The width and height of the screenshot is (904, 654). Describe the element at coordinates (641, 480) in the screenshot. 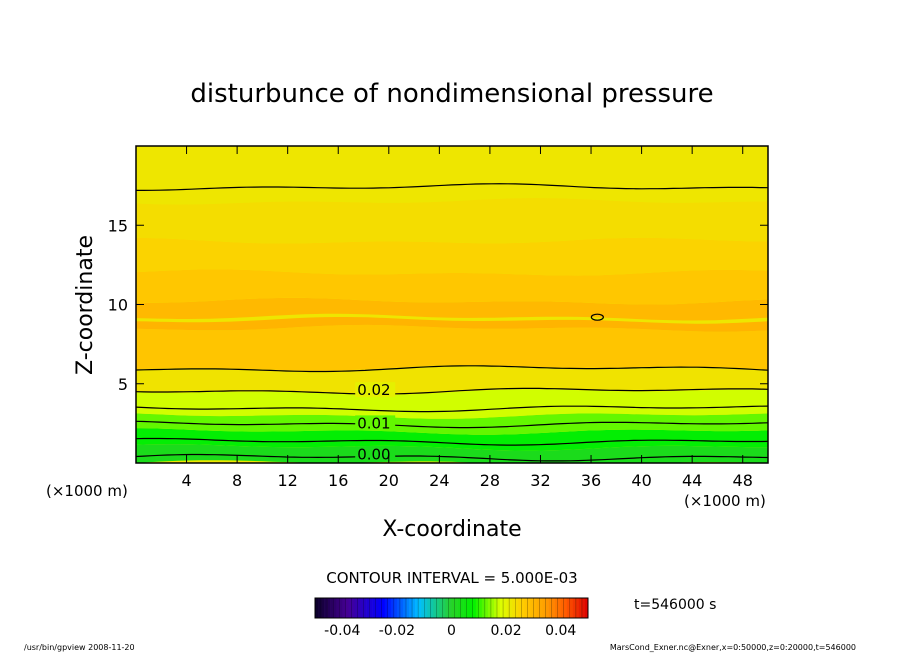

I see `x-tick-label: 40` at that location.